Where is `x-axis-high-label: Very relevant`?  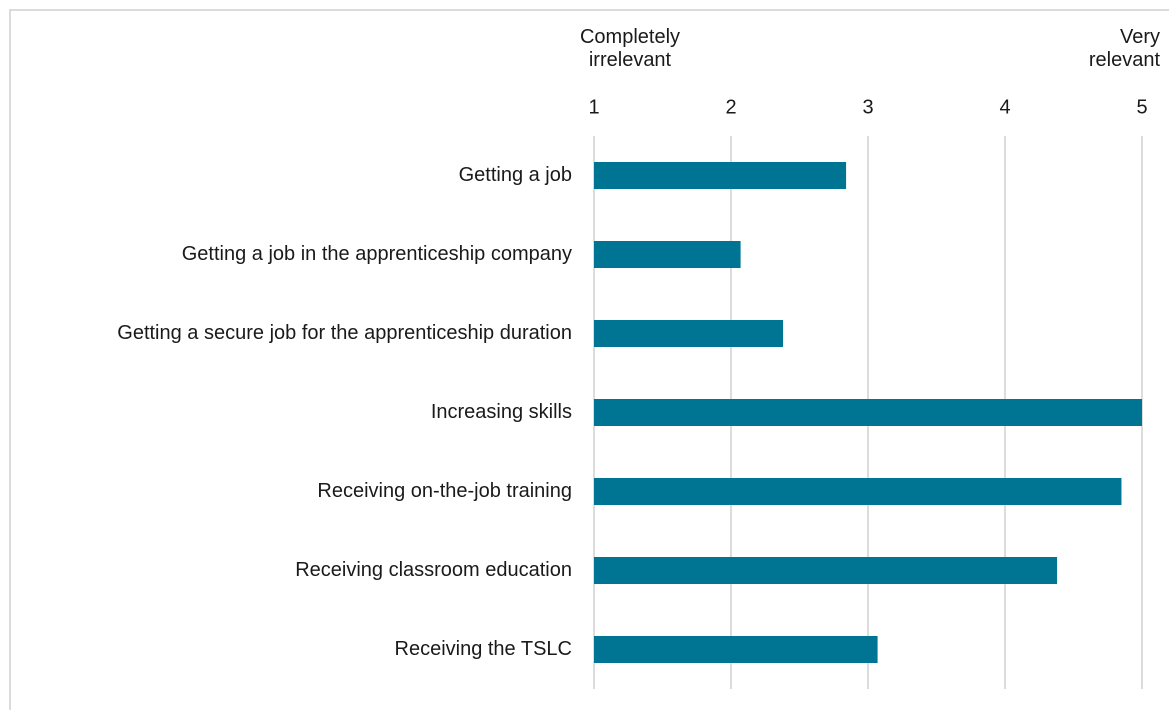
x-axis-high-label: Very relevant is located at coordinates (1124, 48).